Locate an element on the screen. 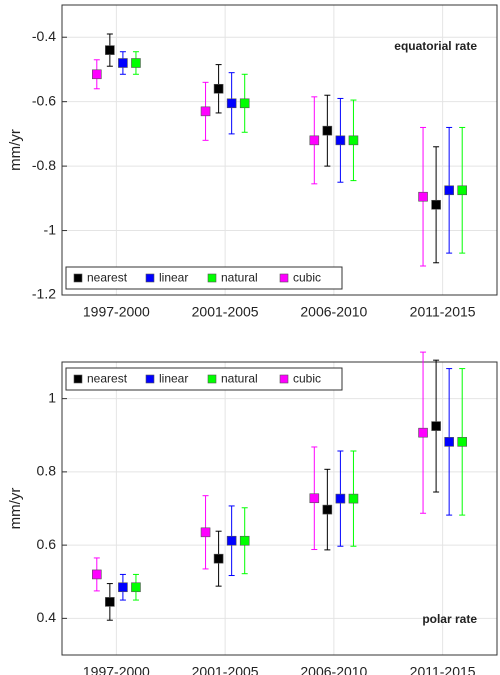  annotation: equatorial rate is located at coordinates (435, 46).